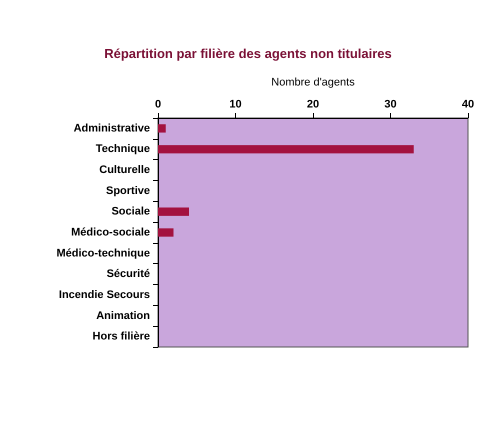  I want to click on y-tick-label: Incendie Secours, so click(104, 294).